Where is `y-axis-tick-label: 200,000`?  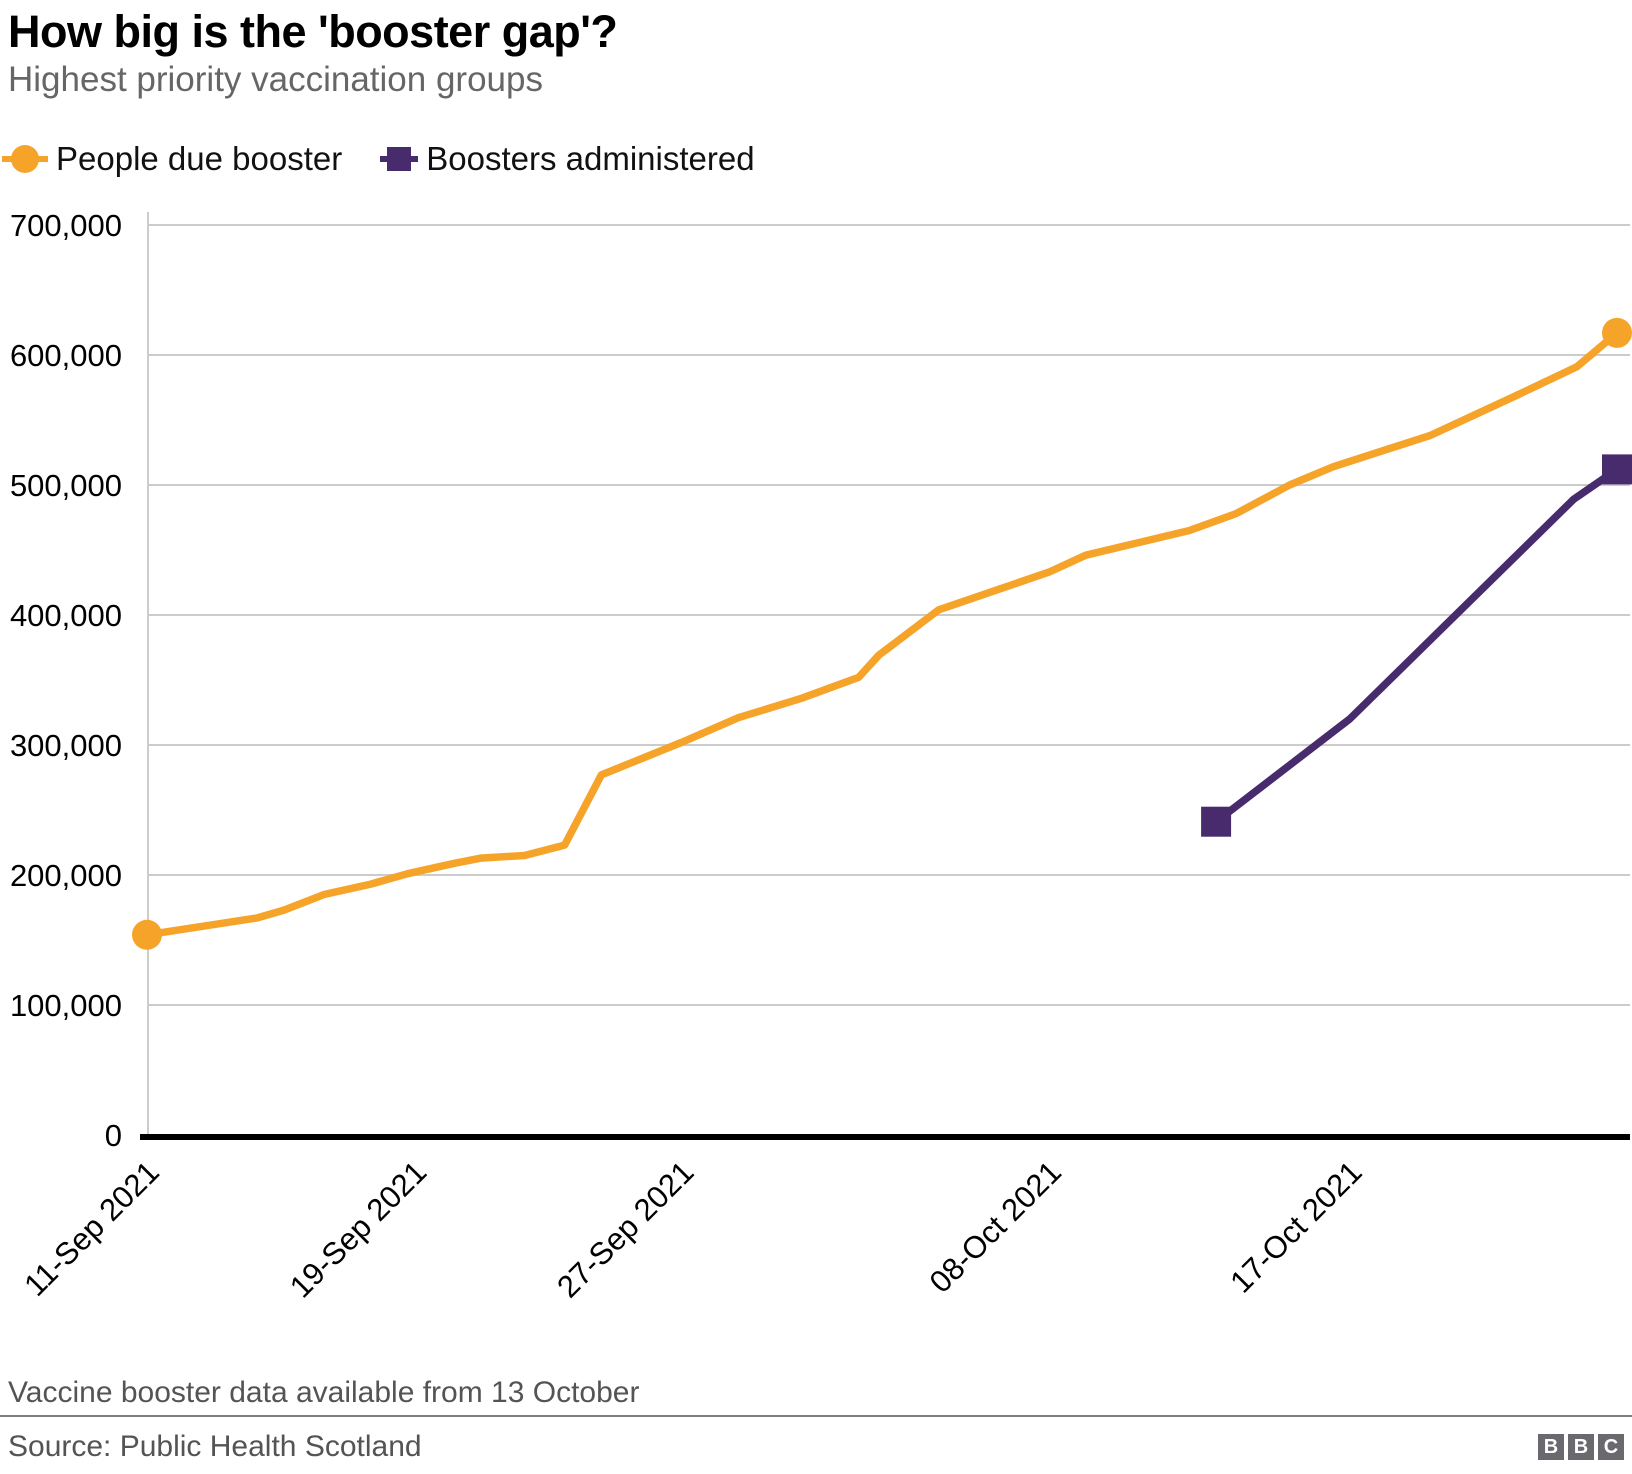
y-axis-tick-label: 200,000 is located at coordinates (66, 875).